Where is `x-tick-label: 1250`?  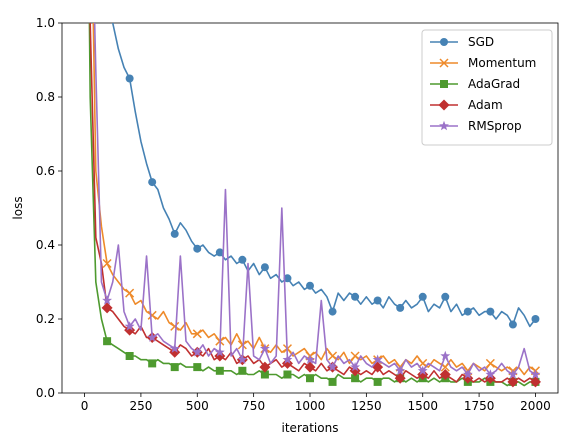 x-tick-label: 1250 is located at coordinates (366, 406).